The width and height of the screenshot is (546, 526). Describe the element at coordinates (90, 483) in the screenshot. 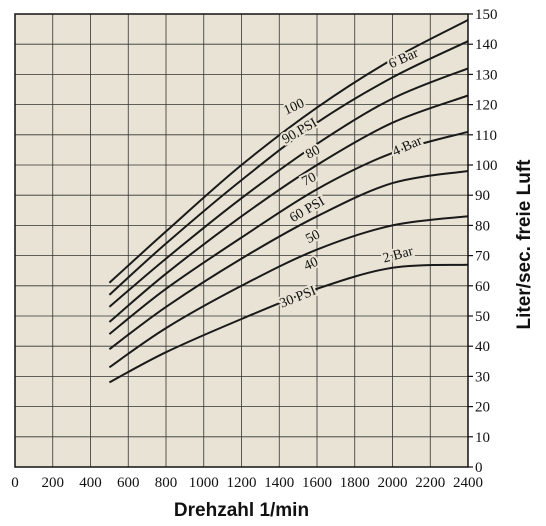

I see `x-tick-label: 400` at that location.